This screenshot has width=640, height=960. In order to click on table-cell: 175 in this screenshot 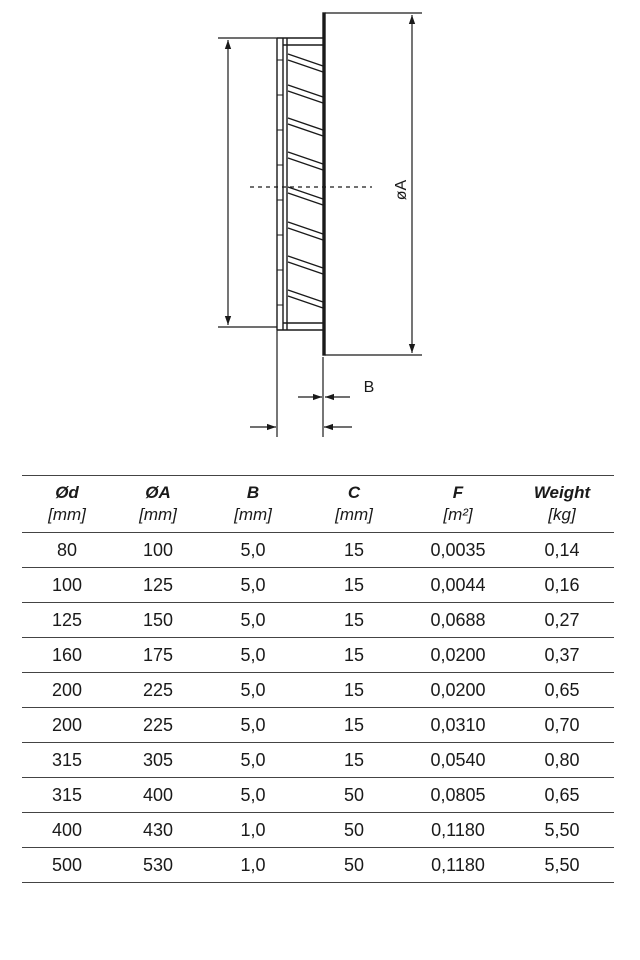, I will do `click(158, 655)`.